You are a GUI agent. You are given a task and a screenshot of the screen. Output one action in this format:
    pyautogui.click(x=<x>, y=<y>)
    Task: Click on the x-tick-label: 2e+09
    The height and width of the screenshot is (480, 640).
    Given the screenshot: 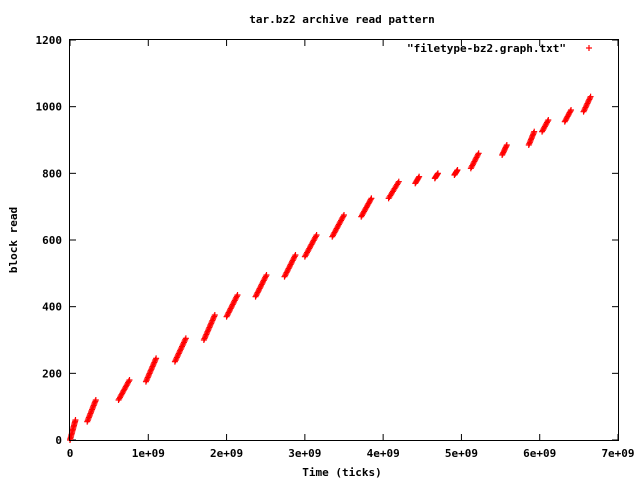 What is the action you would take?
    pyautogui.click(x=226, y=453)
    